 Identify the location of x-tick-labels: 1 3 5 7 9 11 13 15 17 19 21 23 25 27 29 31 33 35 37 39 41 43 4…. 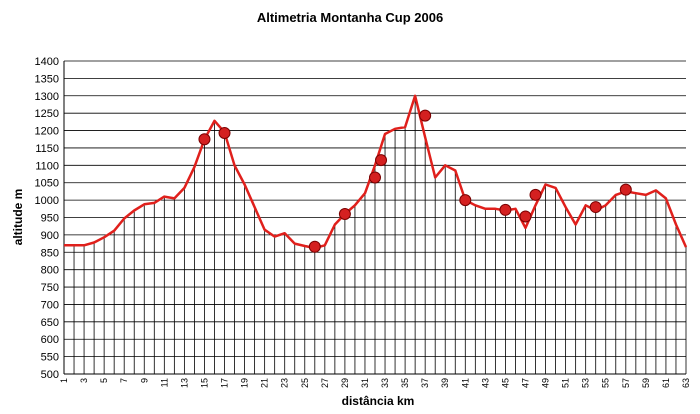
(375, 383).